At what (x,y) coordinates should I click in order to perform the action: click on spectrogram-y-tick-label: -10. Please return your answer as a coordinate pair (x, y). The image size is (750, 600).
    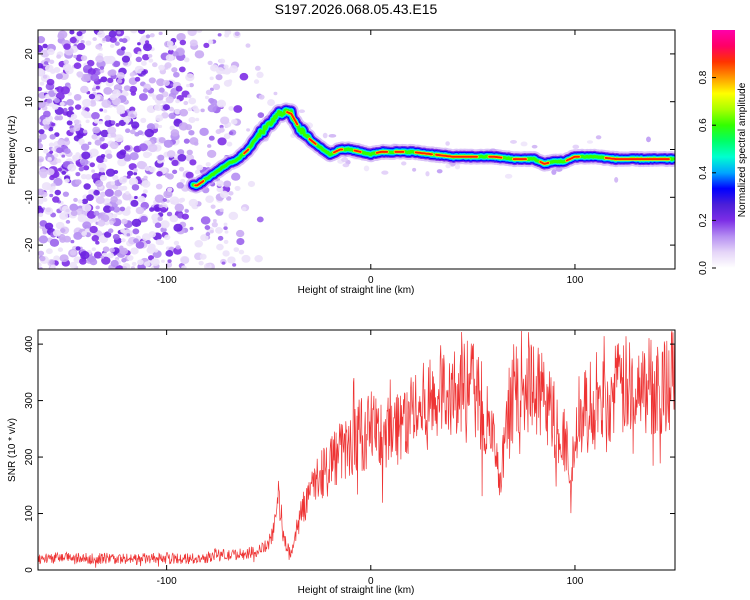
    Looking at the image, I should click on (29, 197).